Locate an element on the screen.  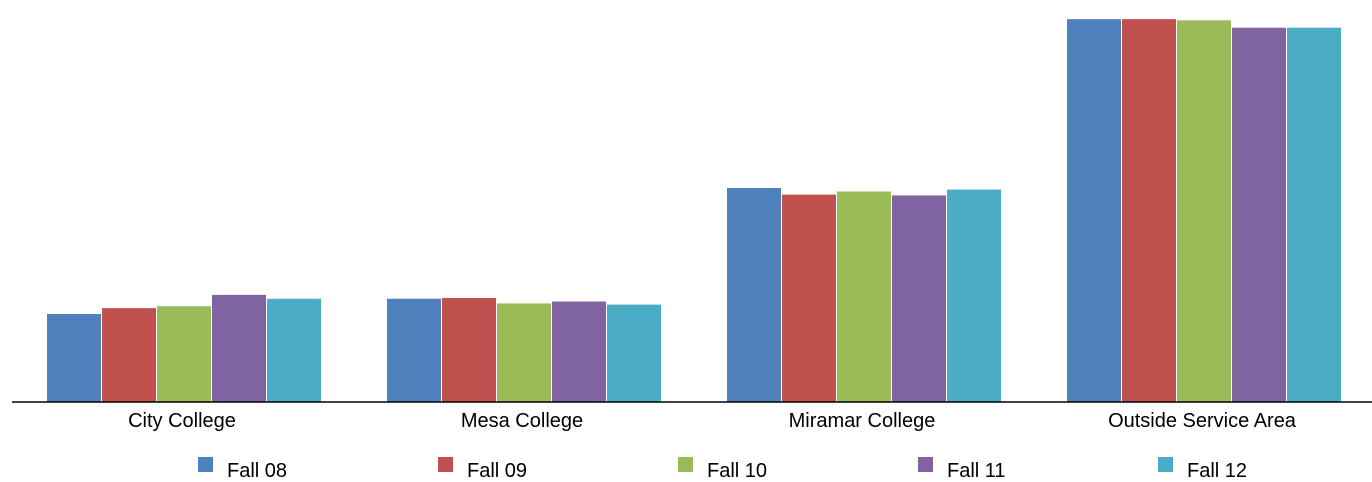
legend-label-fall-08: Fall 08 is located at coordinates (257, 471).